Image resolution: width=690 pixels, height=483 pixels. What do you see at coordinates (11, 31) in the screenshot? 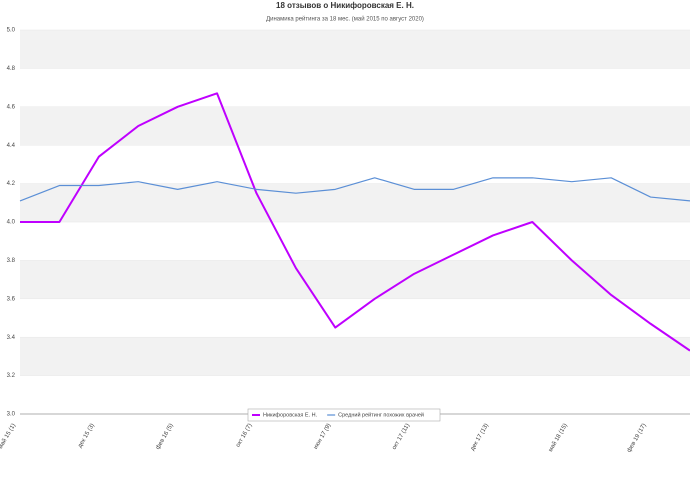
I see `y-tick-label: 5.0` at bounding box center [11, 31].